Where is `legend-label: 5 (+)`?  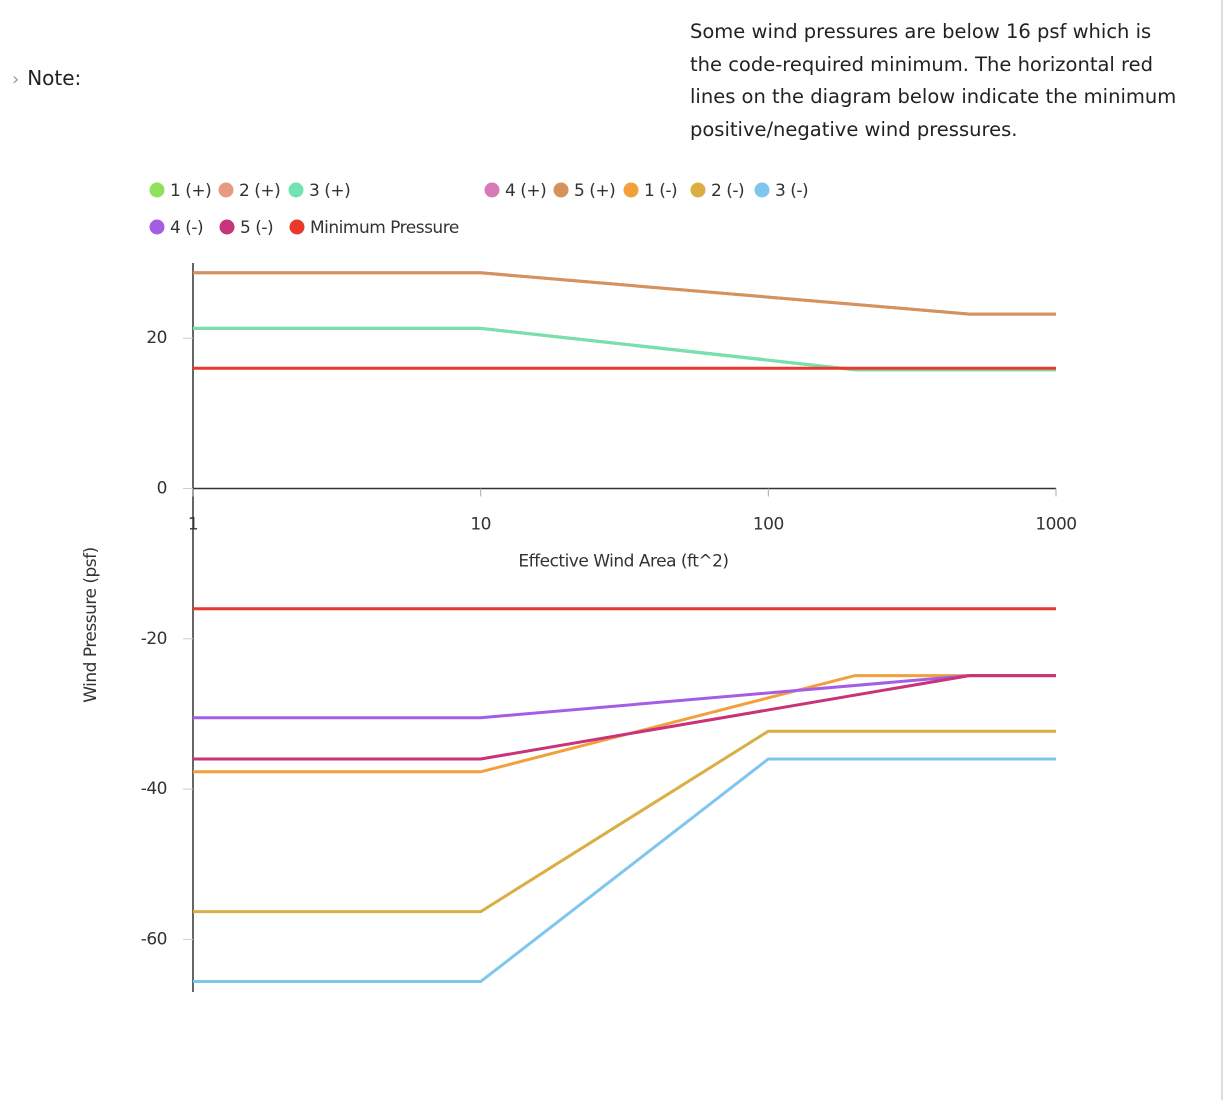
legend-label: 5 (+) is located at coordinates (594, 191).